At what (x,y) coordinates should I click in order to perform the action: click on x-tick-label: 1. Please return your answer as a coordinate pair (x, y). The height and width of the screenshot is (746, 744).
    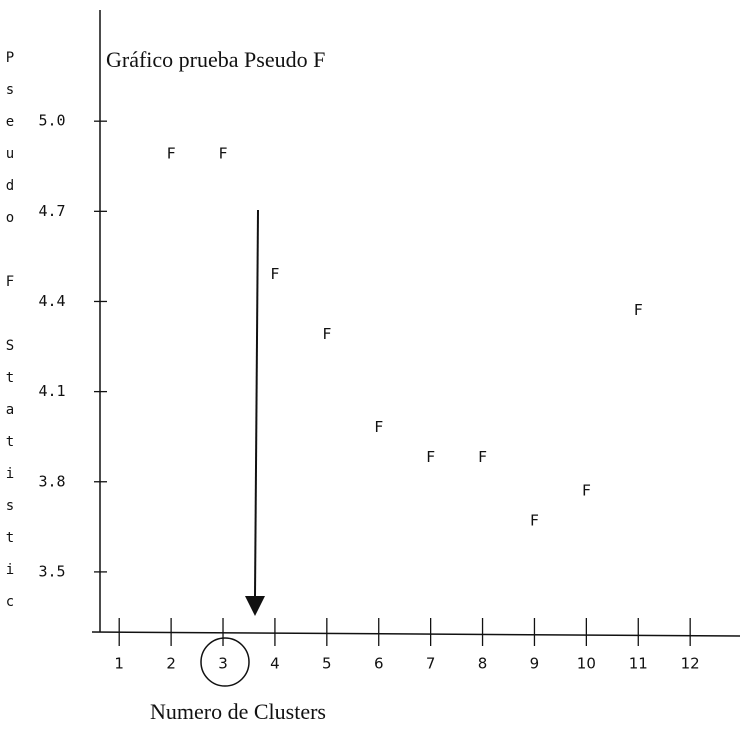
    Looking at the image, I should click on (119, 664).